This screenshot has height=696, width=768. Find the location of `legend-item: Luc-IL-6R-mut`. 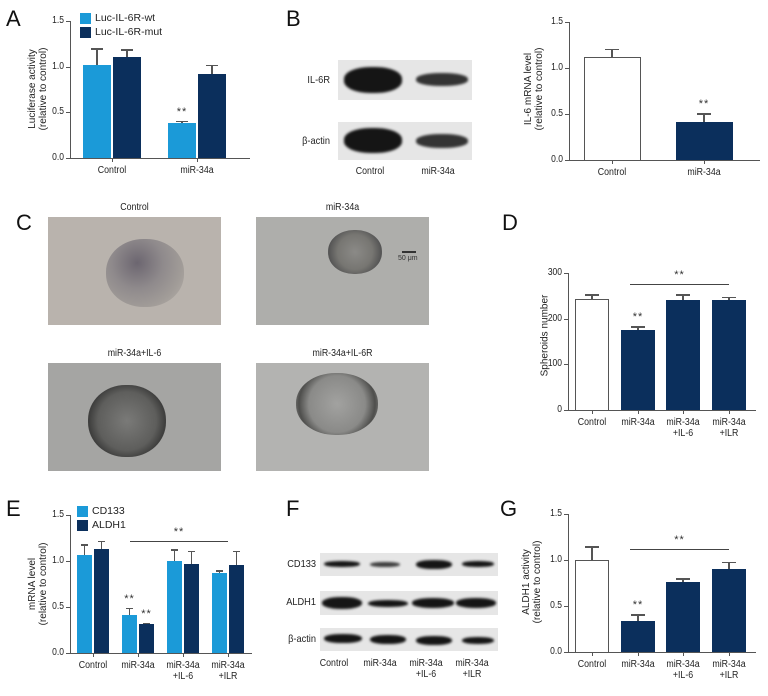

legend-item: Luc-IL-6R-mut is located at coordinates (121, 32).